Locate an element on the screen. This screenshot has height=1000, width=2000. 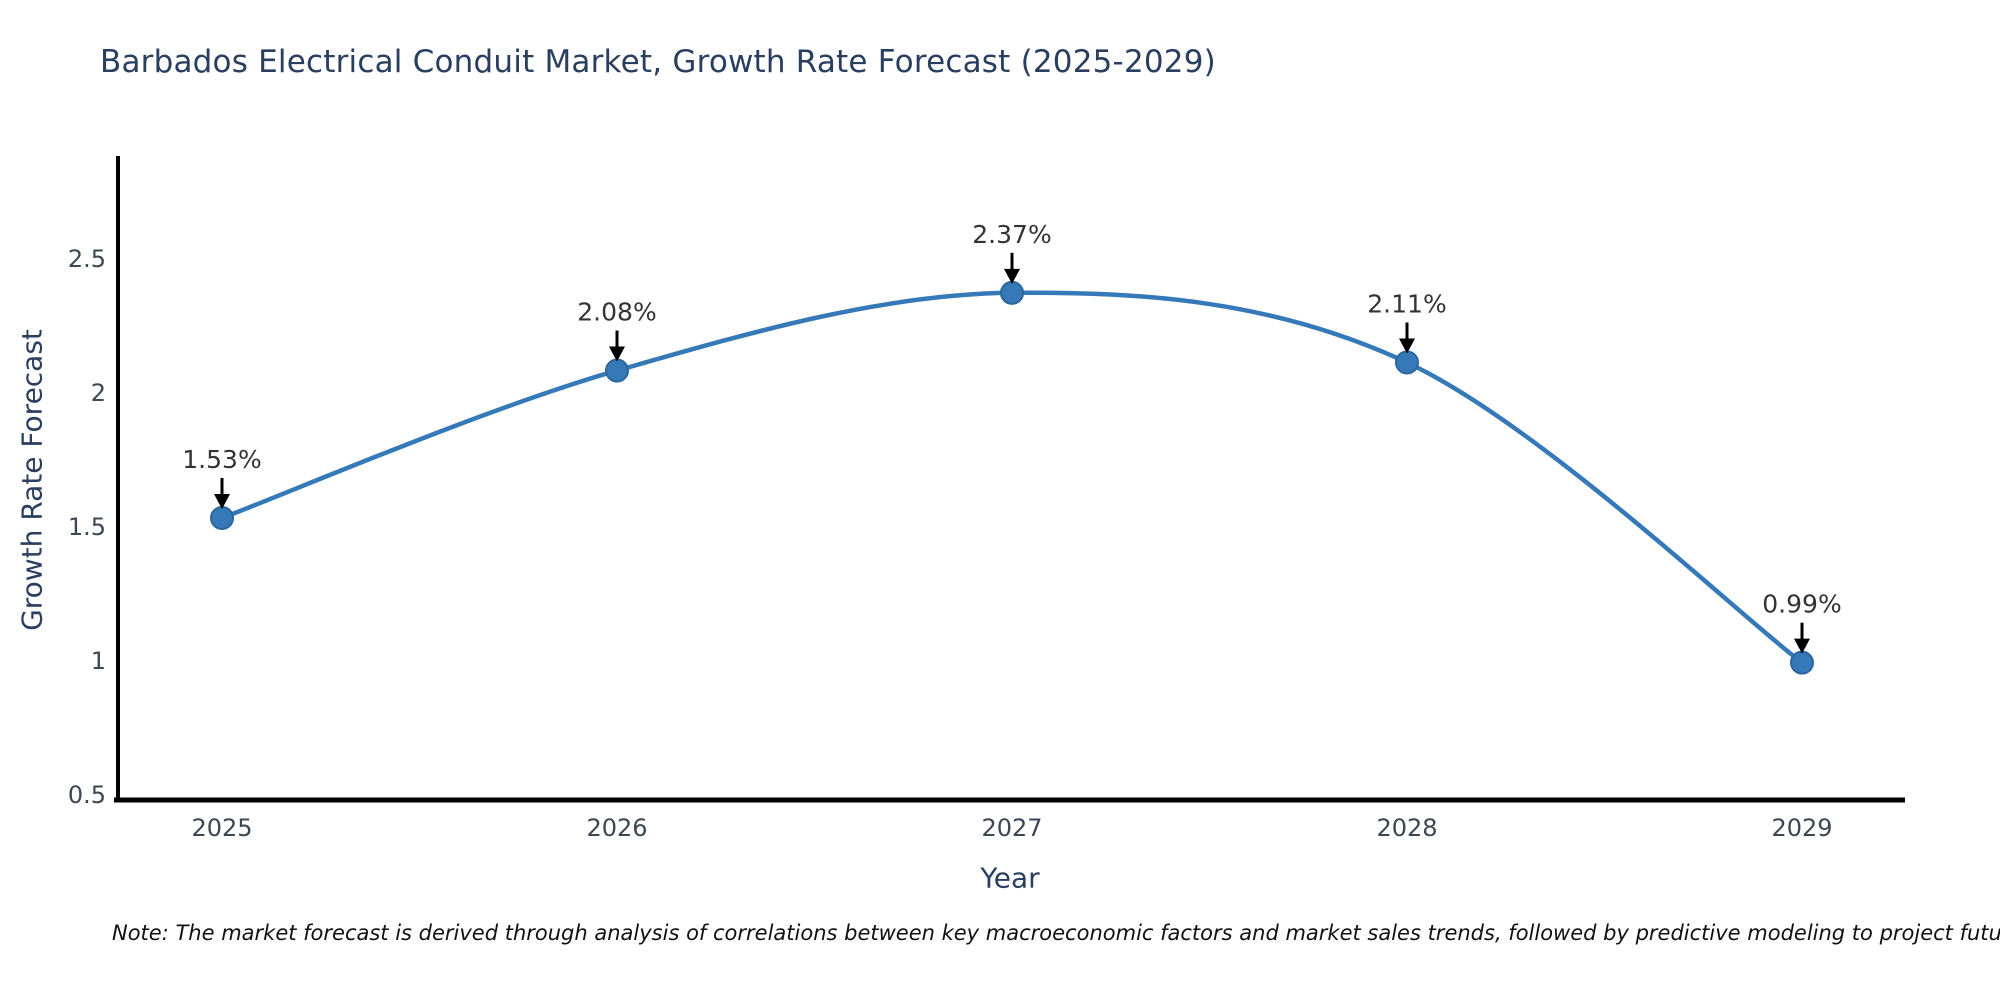
x-tick-label: 2027 is located at coordinates (1011, 828).